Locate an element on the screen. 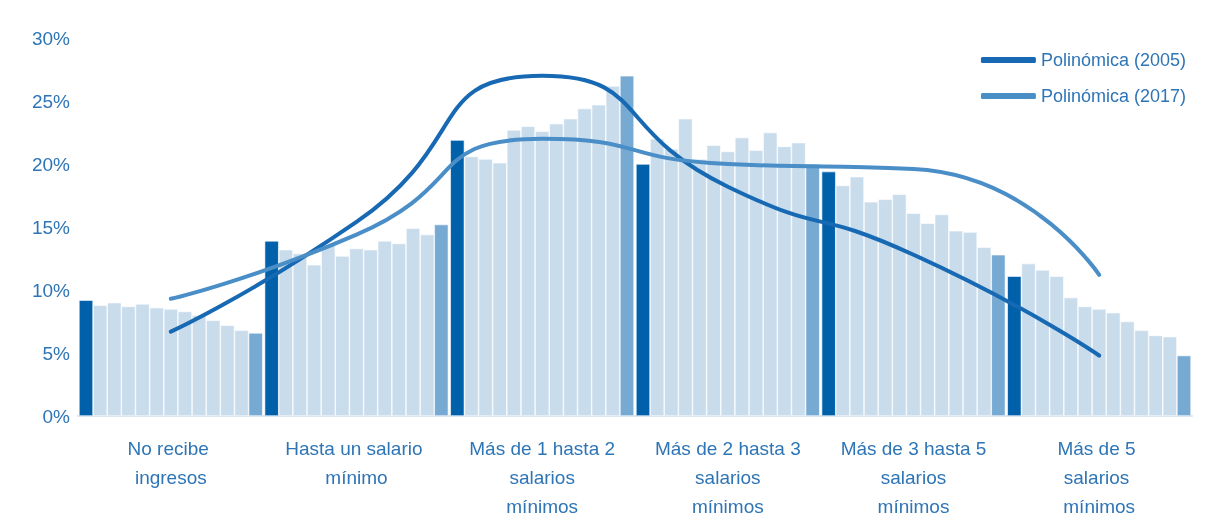 This screenshot has width=1213, height=529. x-tick-label: Más de 3 hasta 5 salarios mínimos is located at coordinates (913, 477).